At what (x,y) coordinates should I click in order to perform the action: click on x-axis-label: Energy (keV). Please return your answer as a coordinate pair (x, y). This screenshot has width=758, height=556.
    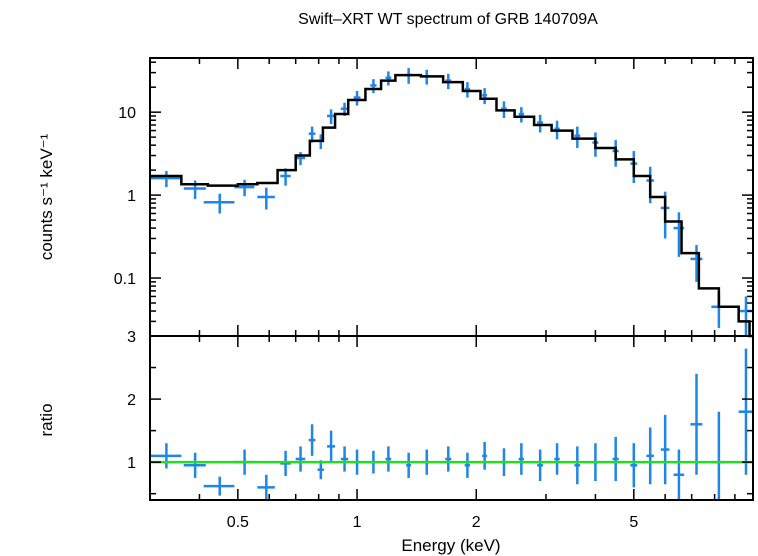
    Looking at the image, I should click on (450, 545).